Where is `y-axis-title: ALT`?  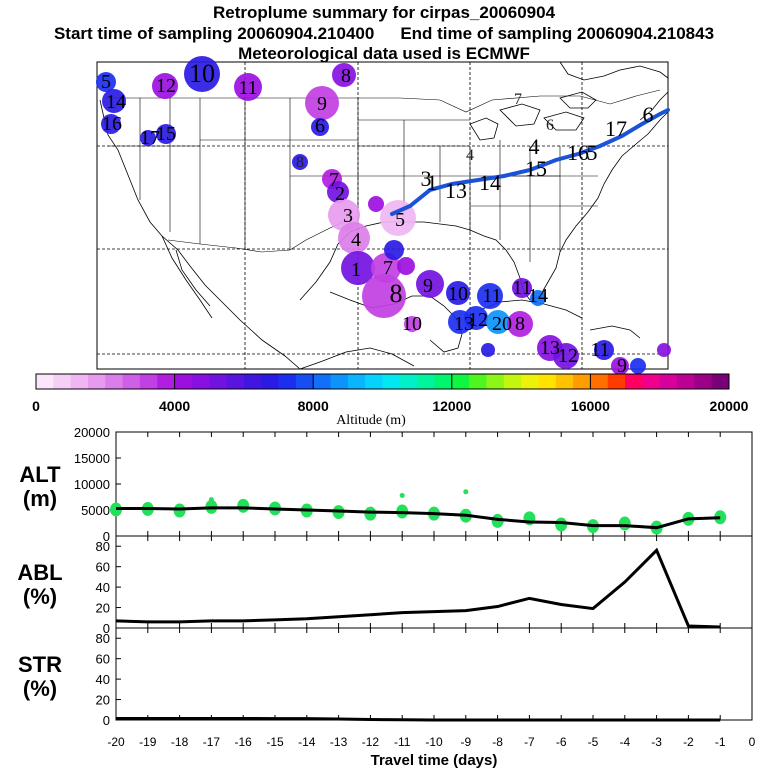 y-axis-title: ALT is located at coordinates (40, 474).